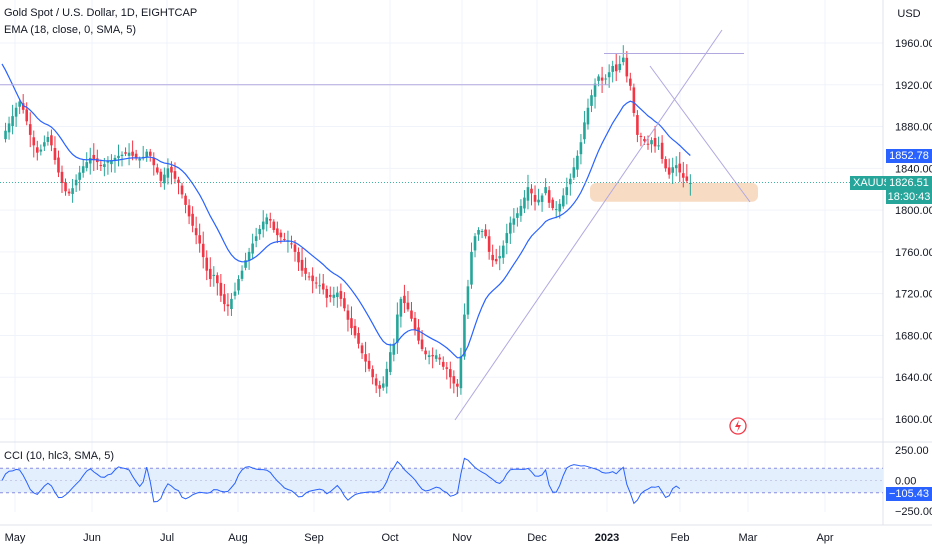 Image resolution: width=932 pixels, height=550 pixels. I want to click on x-tick-label: Feb, so click(680, 538).